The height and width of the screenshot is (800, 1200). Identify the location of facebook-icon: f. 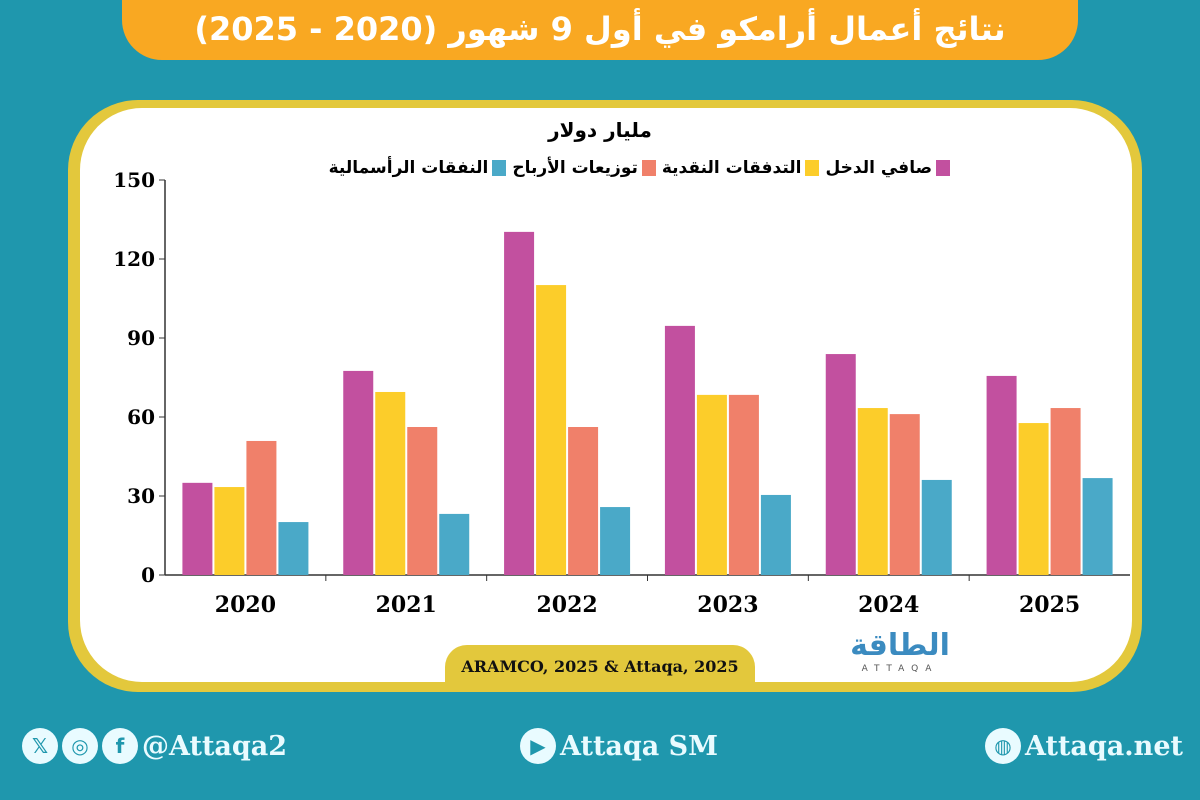
(120, 746).